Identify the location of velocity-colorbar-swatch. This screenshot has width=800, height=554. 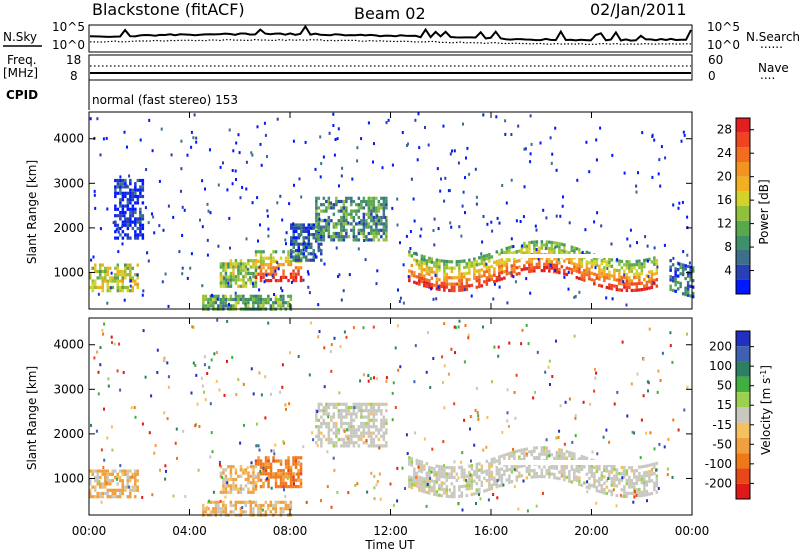
(743, 354).